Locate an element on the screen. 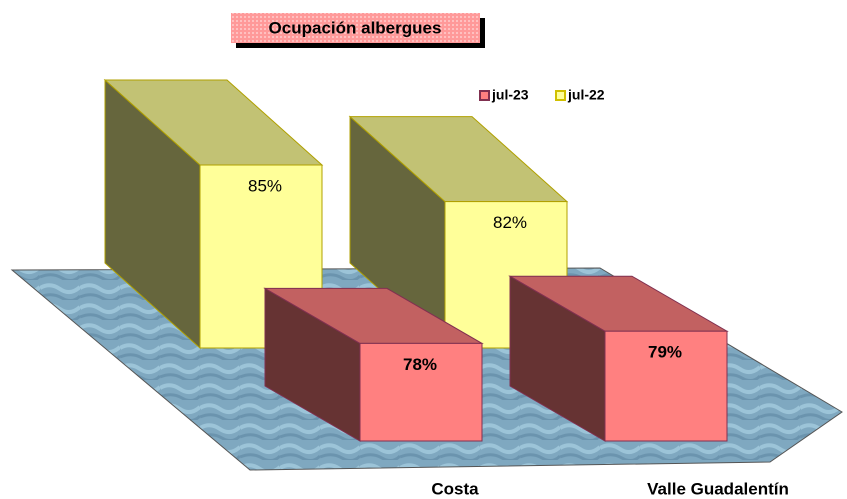  value-label: 82% is located at coordinates (510, 222).